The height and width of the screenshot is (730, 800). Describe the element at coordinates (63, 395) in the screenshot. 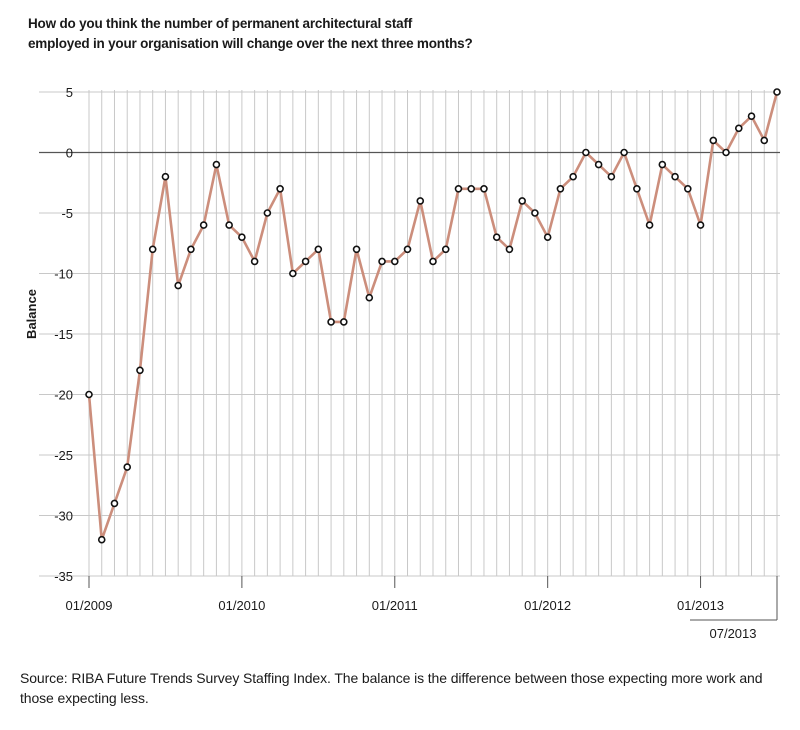

I see `y-tick-label: -20` at that location.